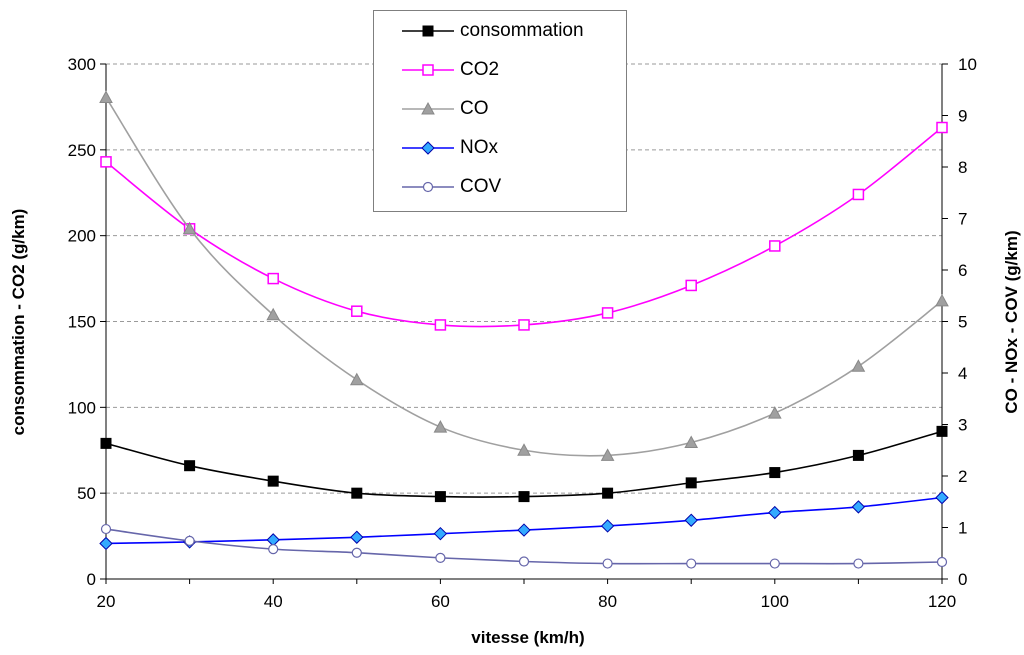 The width and height of the screenshot is (1024, 655). I want to click on legend-label: CO, so click(474, 108).